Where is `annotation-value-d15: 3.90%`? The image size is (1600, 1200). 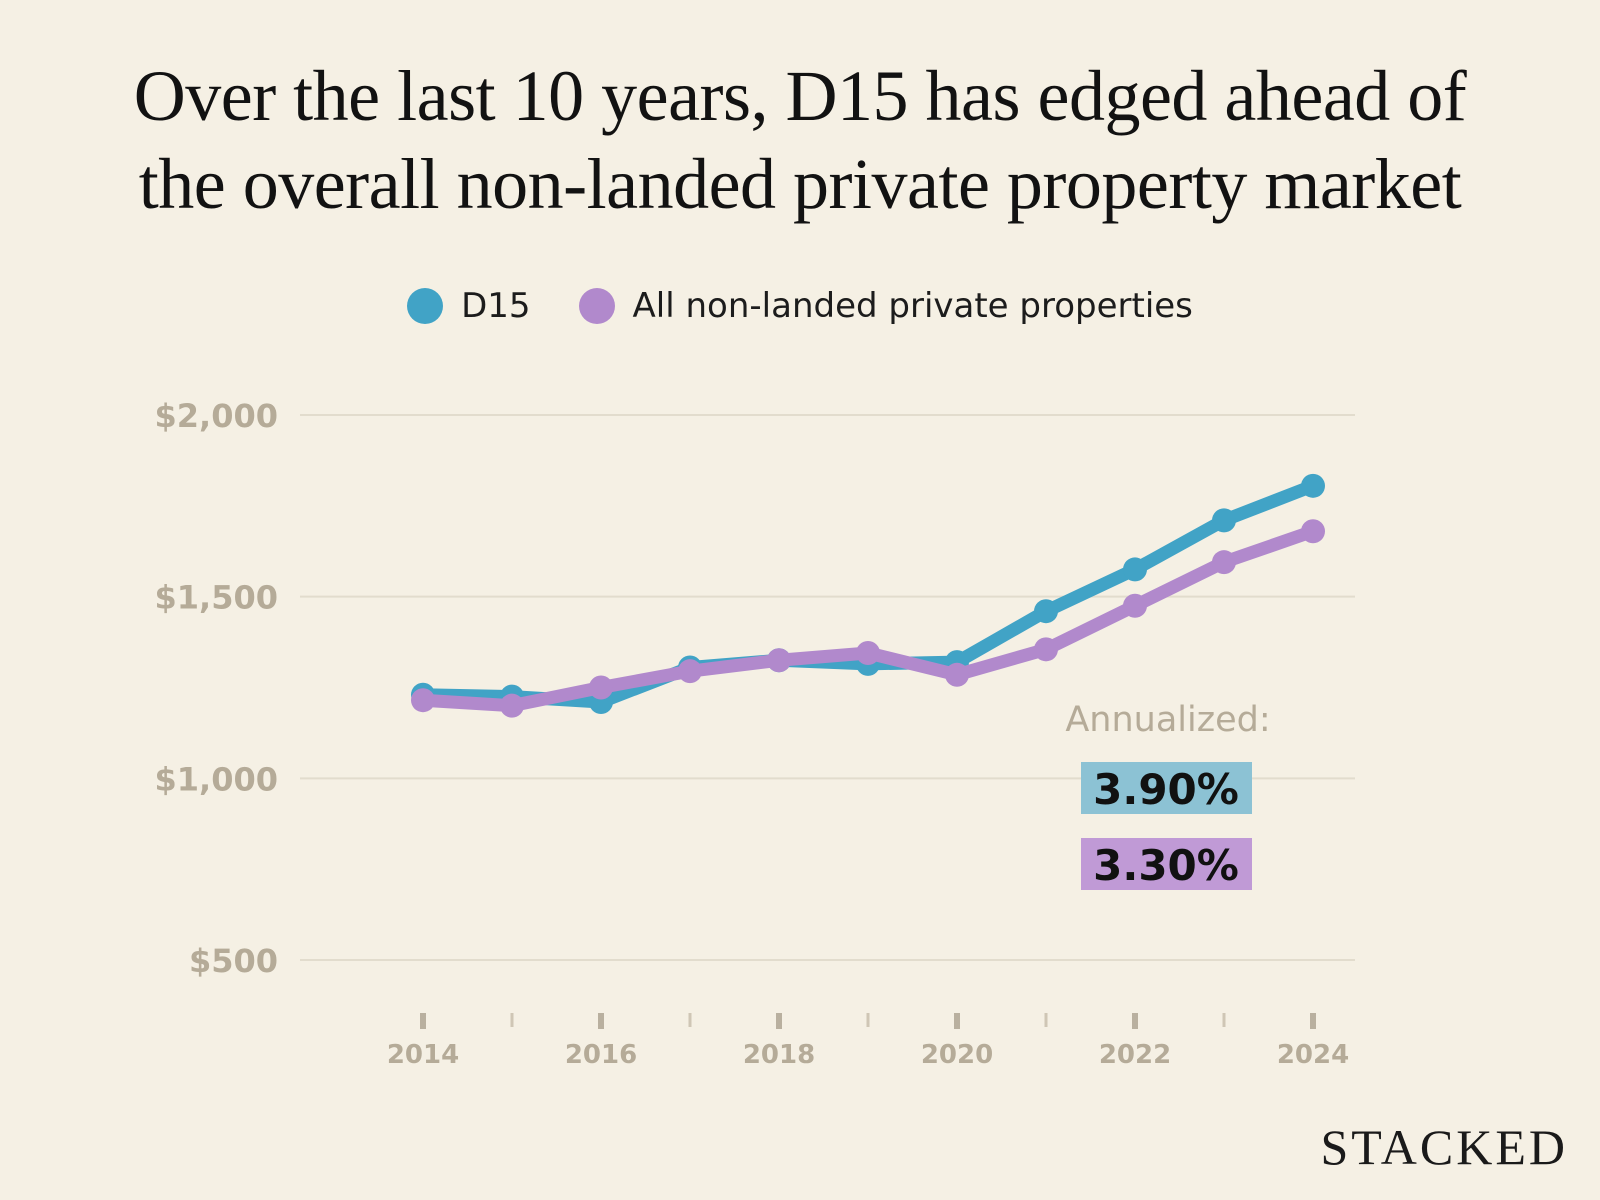 annotation-value-d15: 3.90% is located at coordinates (1166, 789).